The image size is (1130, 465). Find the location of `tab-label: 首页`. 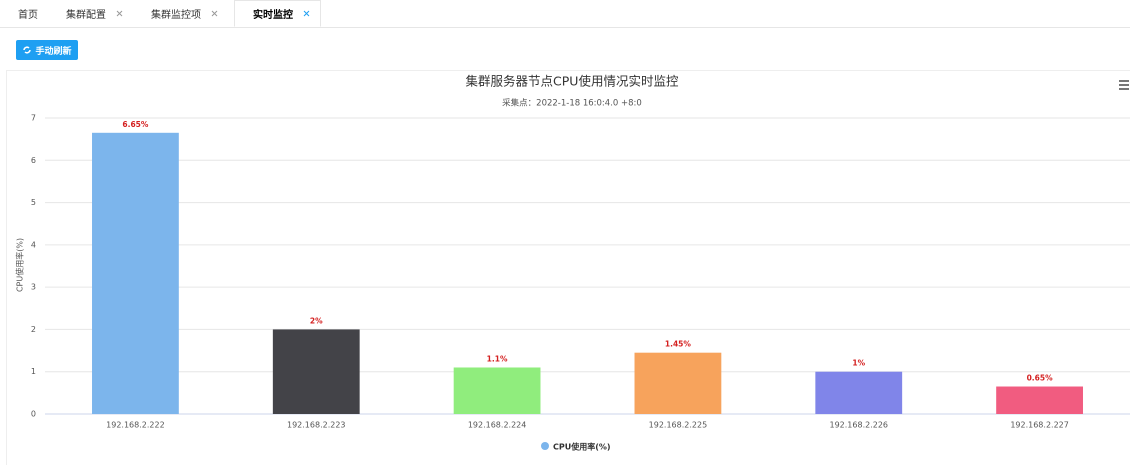

tab-label: 首页 is located at coordinates (28, 15).